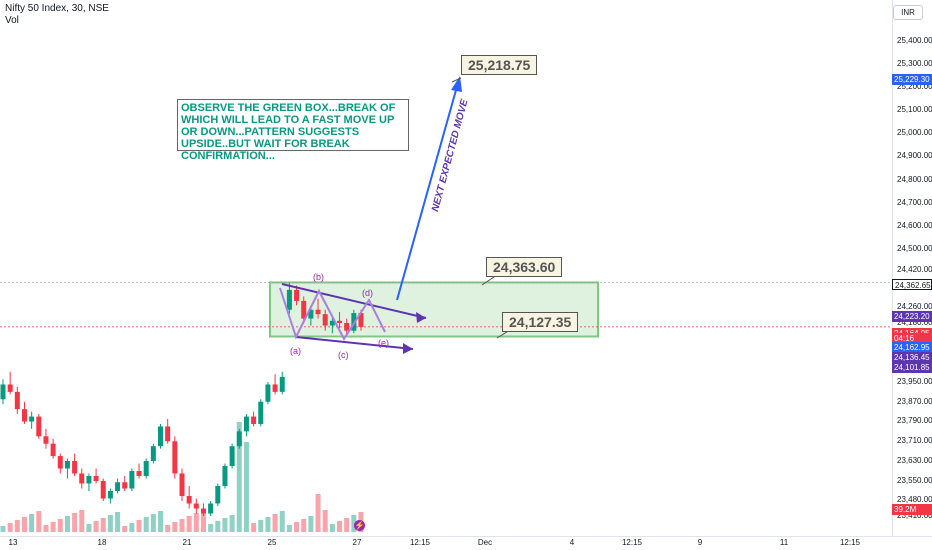 The width and height of the screenshot is (932, 550). I want to click on upper-trendline, so click(354, 301).